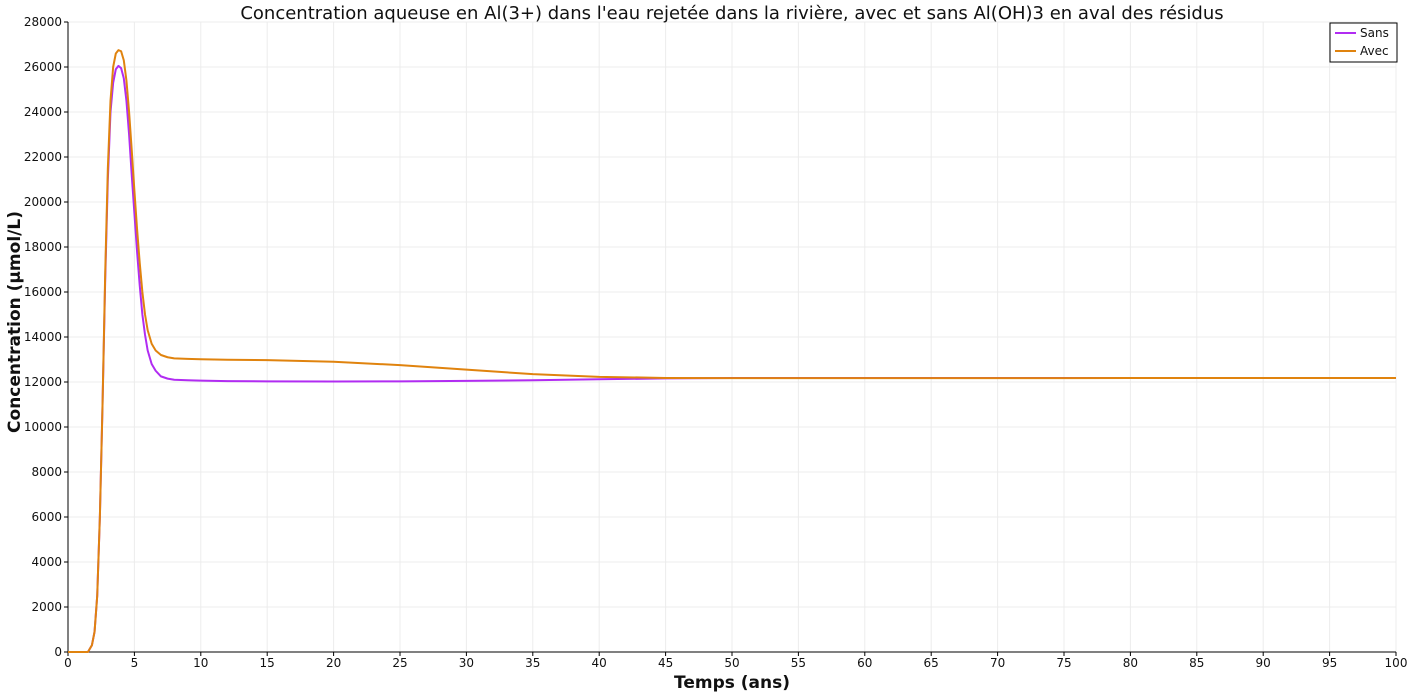 The image size is (1417, 697). What do you see at coordinates (43, 112) in the screenshot?
I see `y-tick-label: 24000` at bounding box center [43, 112].